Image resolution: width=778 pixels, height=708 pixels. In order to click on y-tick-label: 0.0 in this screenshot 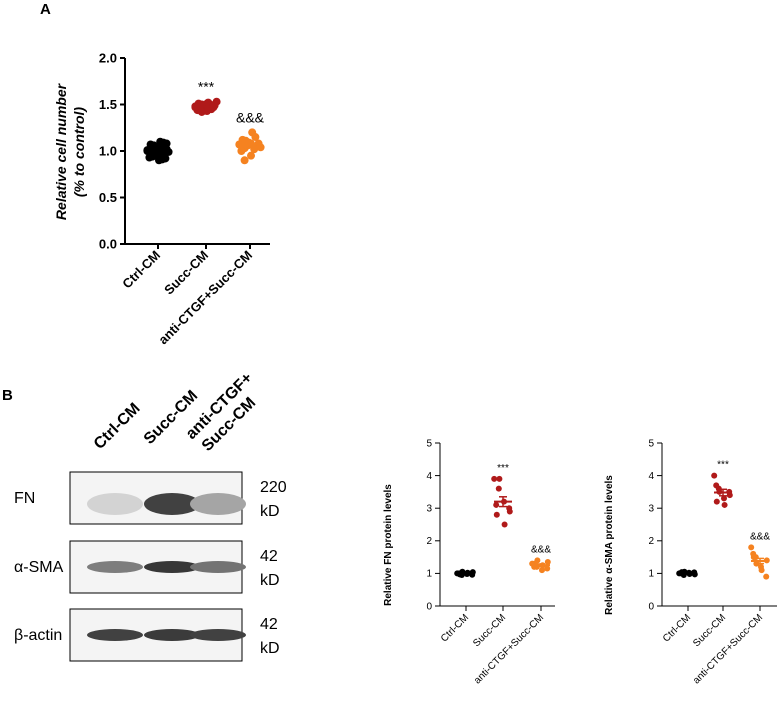, I will do `click(108, 243)`.